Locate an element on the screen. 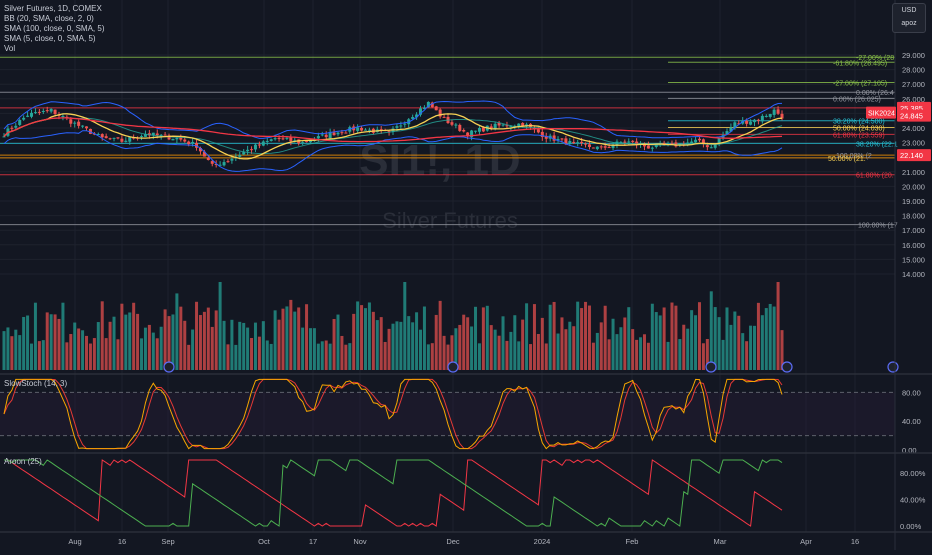 The height and width of the screenshot is (555, 932). stoch-pane: 80.00 40.00 0.00 is located at coordinates (460, 416).